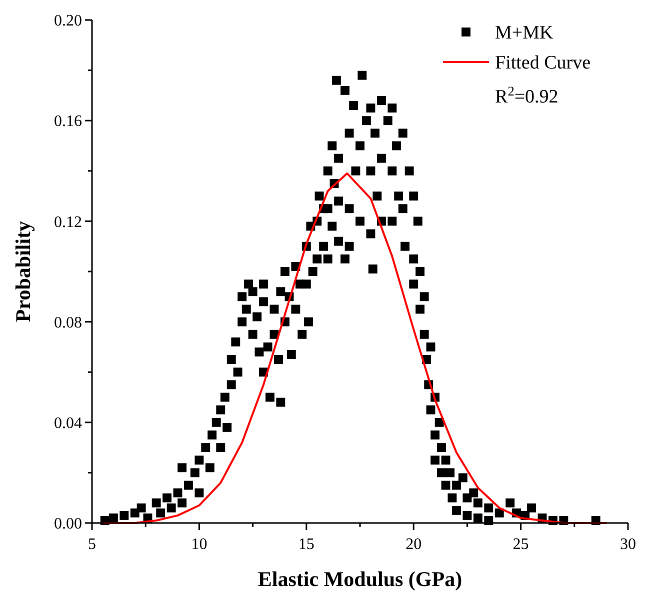 The height and width of the screenshot is (605, 654). I want to click on y-tick-label: 0.08, so click(68, 323).